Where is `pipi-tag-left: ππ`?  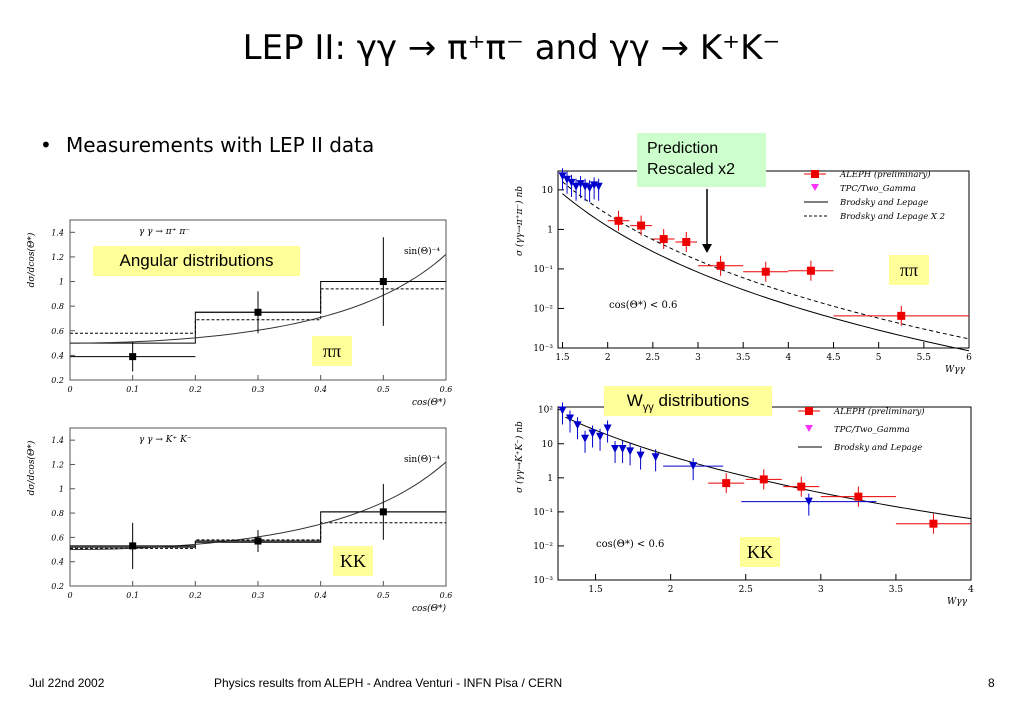 pipi-tag-left: ππ is located at coordinates (332, 351).